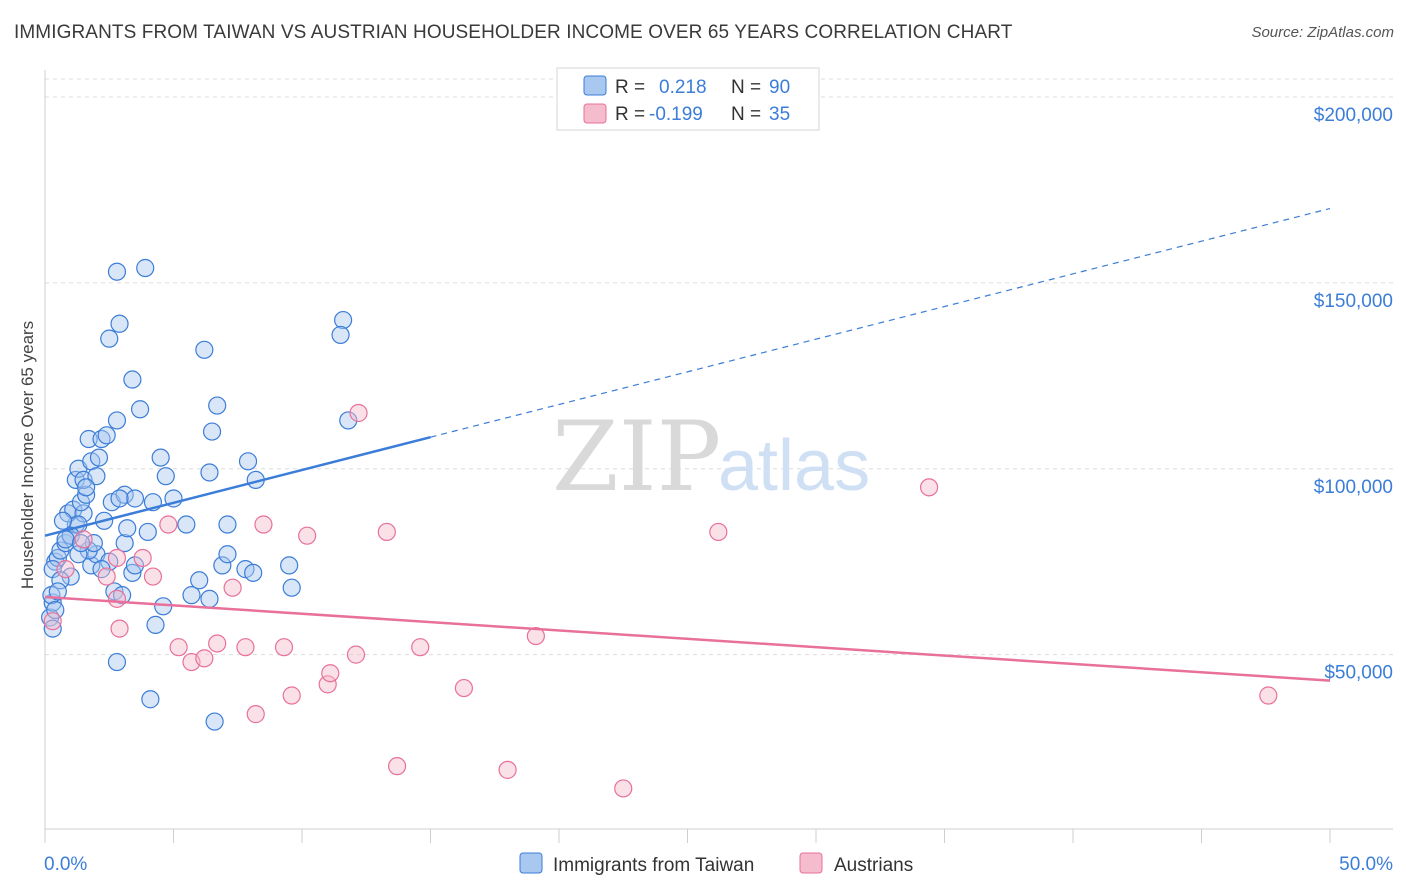  What do you see at coordinates (746, 87) in the screenshot?
I see `legend-n-label-blue: N =` at bounding box center [746, 87].